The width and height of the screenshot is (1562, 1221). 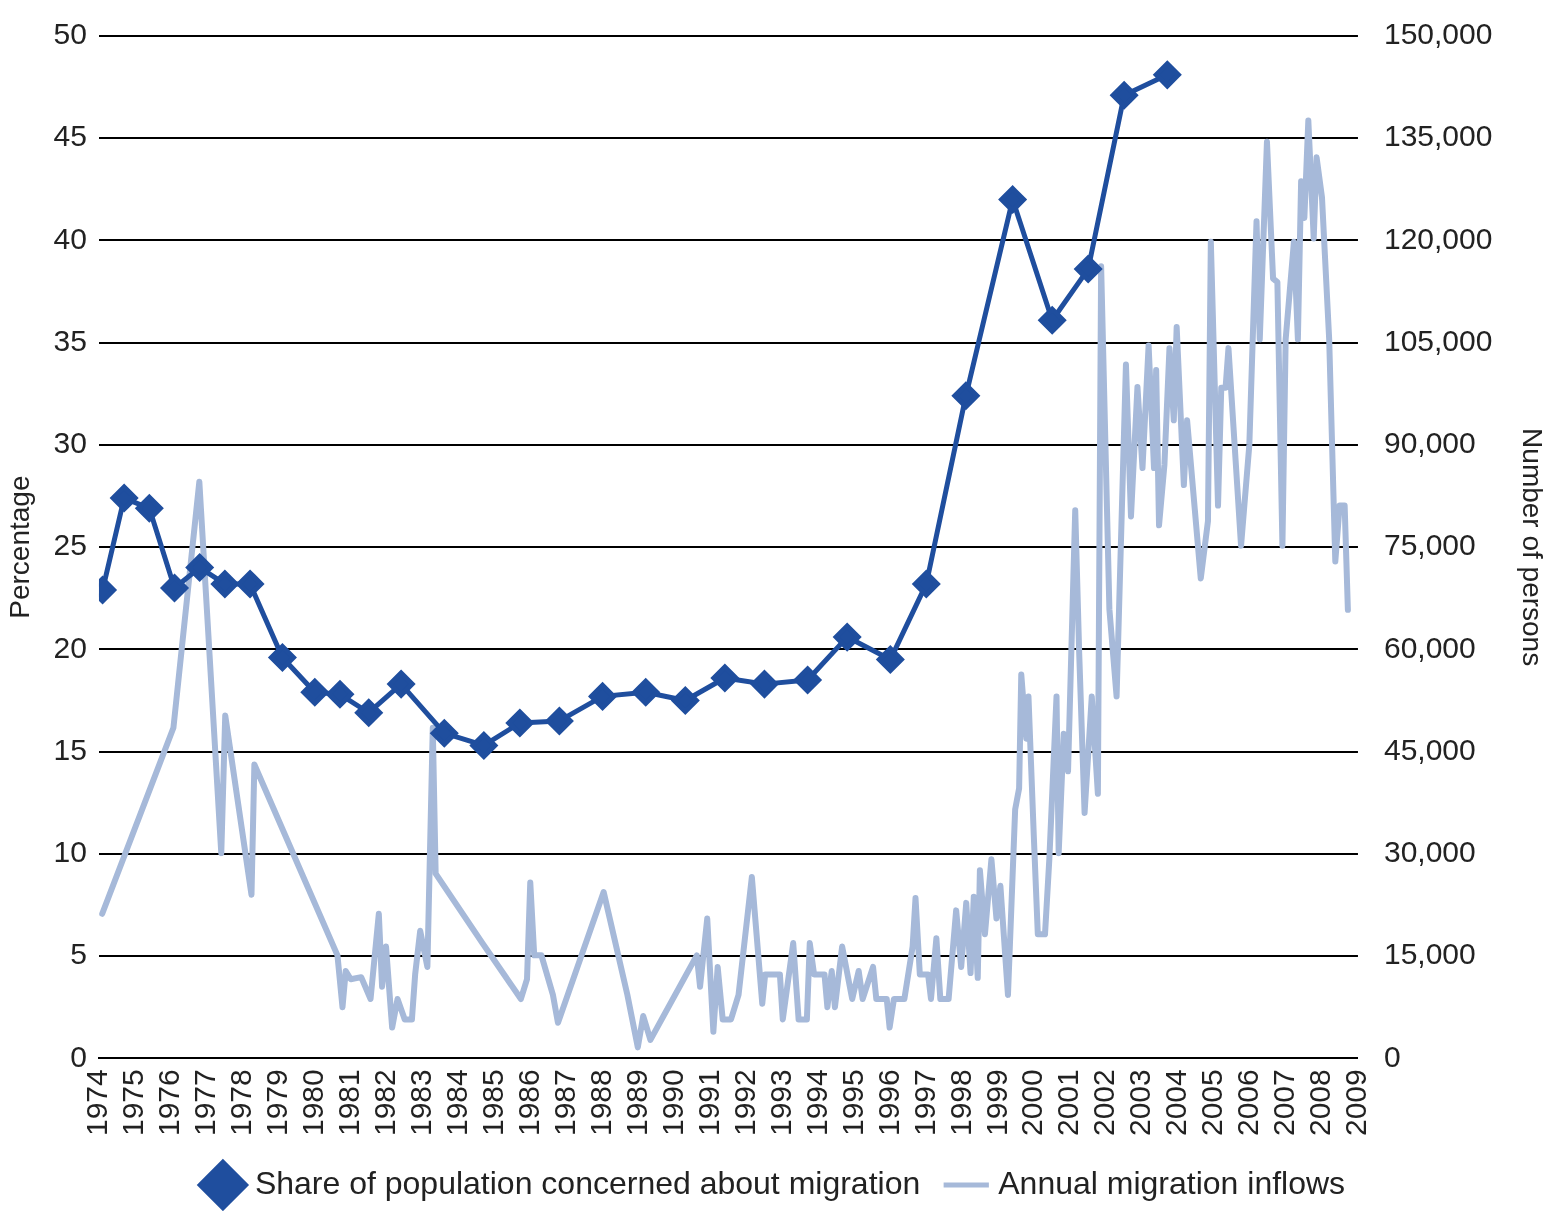 What do you see at coordinates (420, 1103) in the screenshot?
I see `x-tick-label: 1983` at bounding box center [420, 1103].